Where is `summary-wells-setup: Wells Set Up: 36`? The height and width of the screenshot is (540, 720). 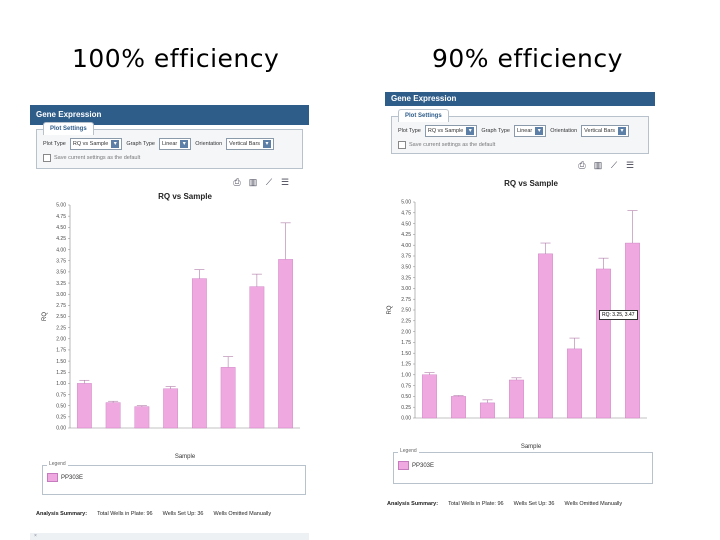
summary-wells-setup: Wells Set Up: 36 is located at coordinates (183, 514).